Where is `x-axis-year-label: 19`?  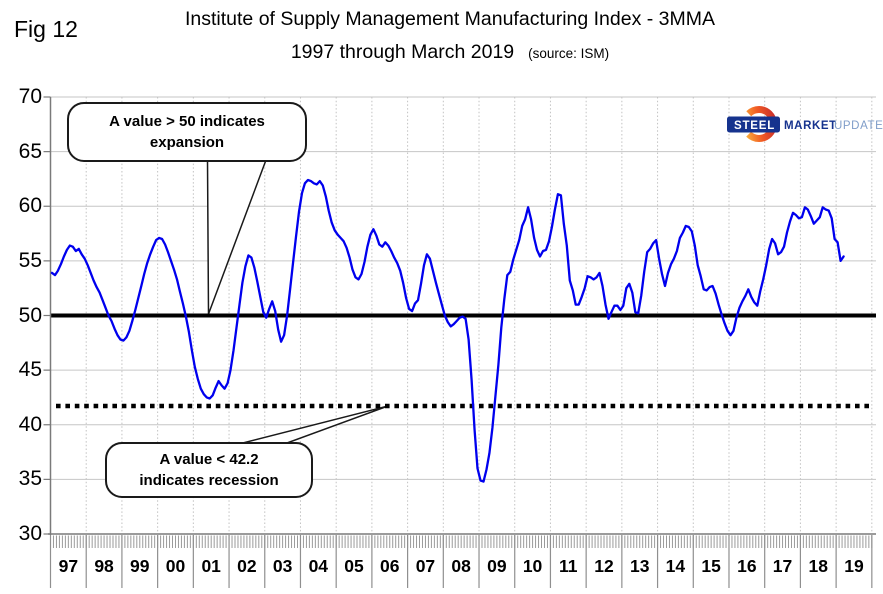
x-axis-year-label: 19 is located at coordinates (854, 566).